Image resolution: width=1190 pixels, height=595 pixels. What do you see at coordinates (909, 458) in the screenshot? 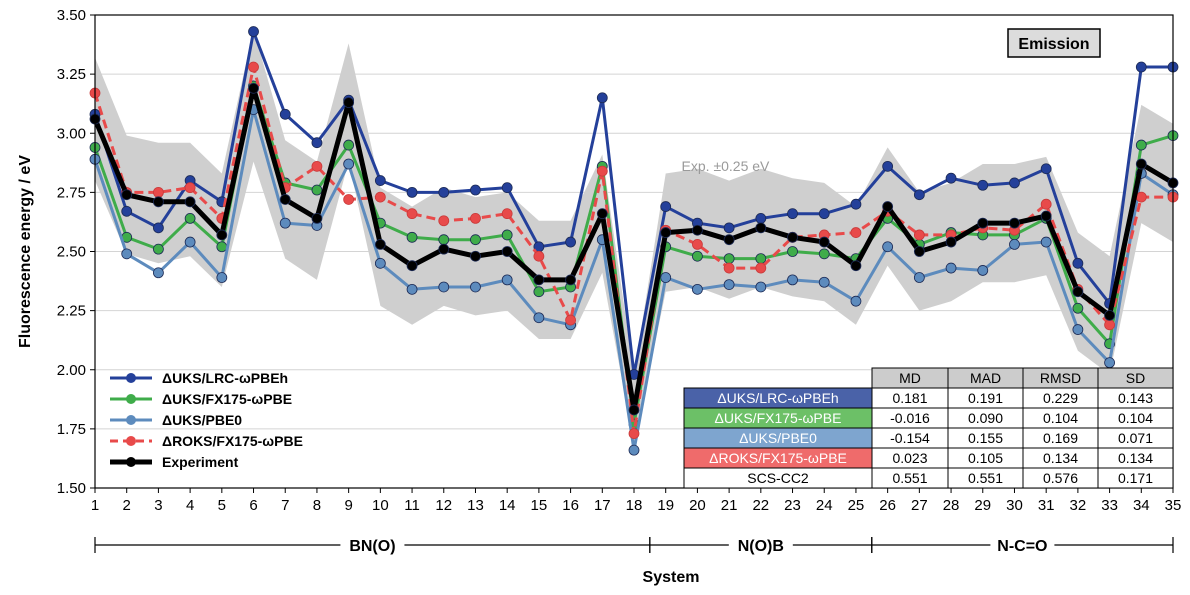
I see `table-value: 0.023` at bounding box center [909, 458].